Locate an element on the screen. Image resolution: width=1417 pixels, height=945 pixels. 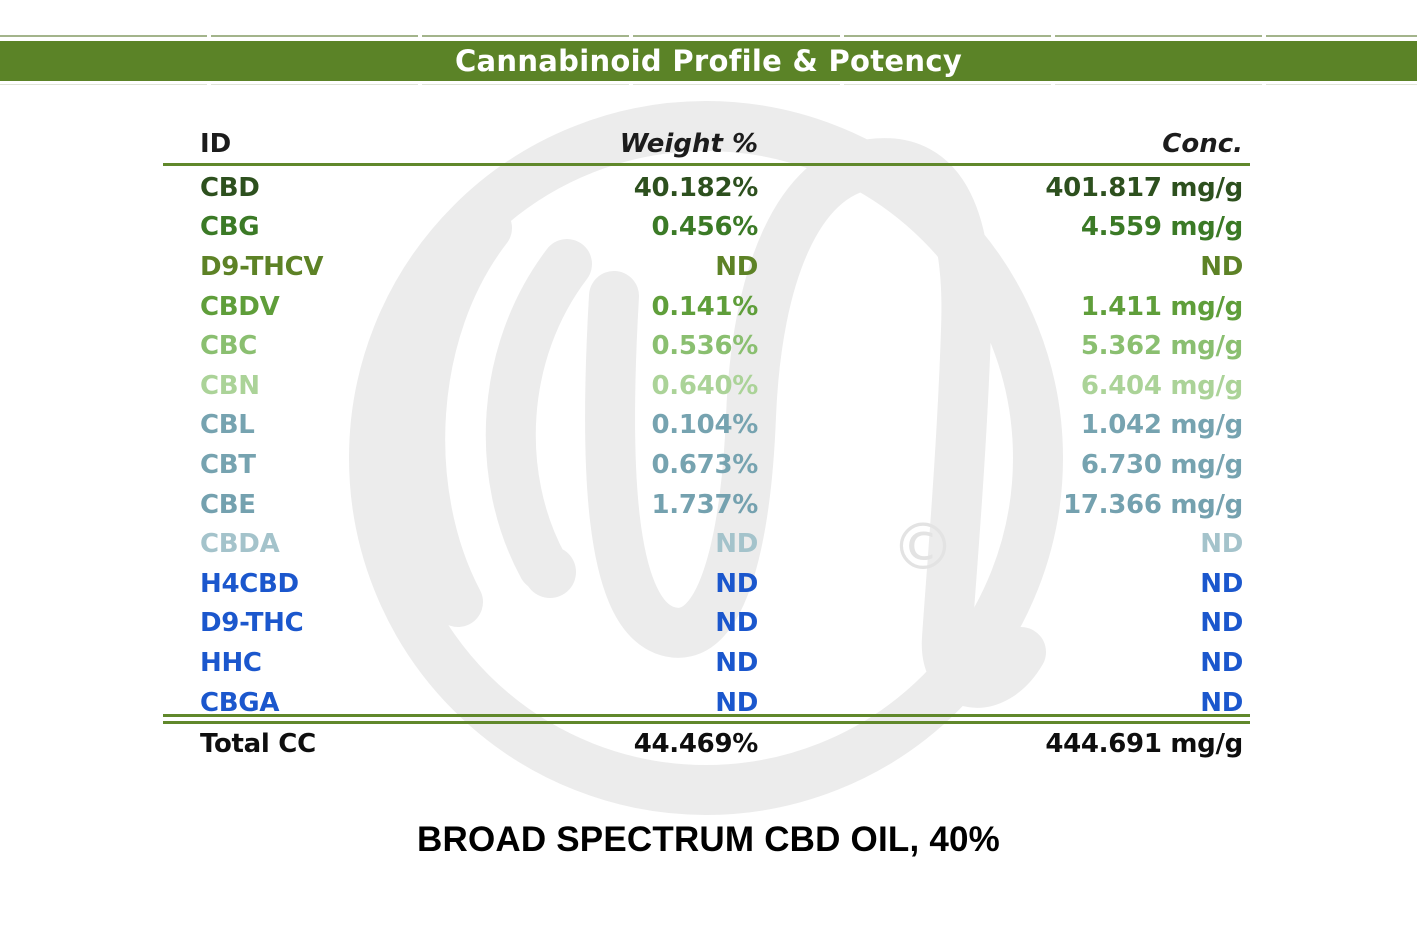
cannabinoid-id: CBT is located at coordinates (228, 464).